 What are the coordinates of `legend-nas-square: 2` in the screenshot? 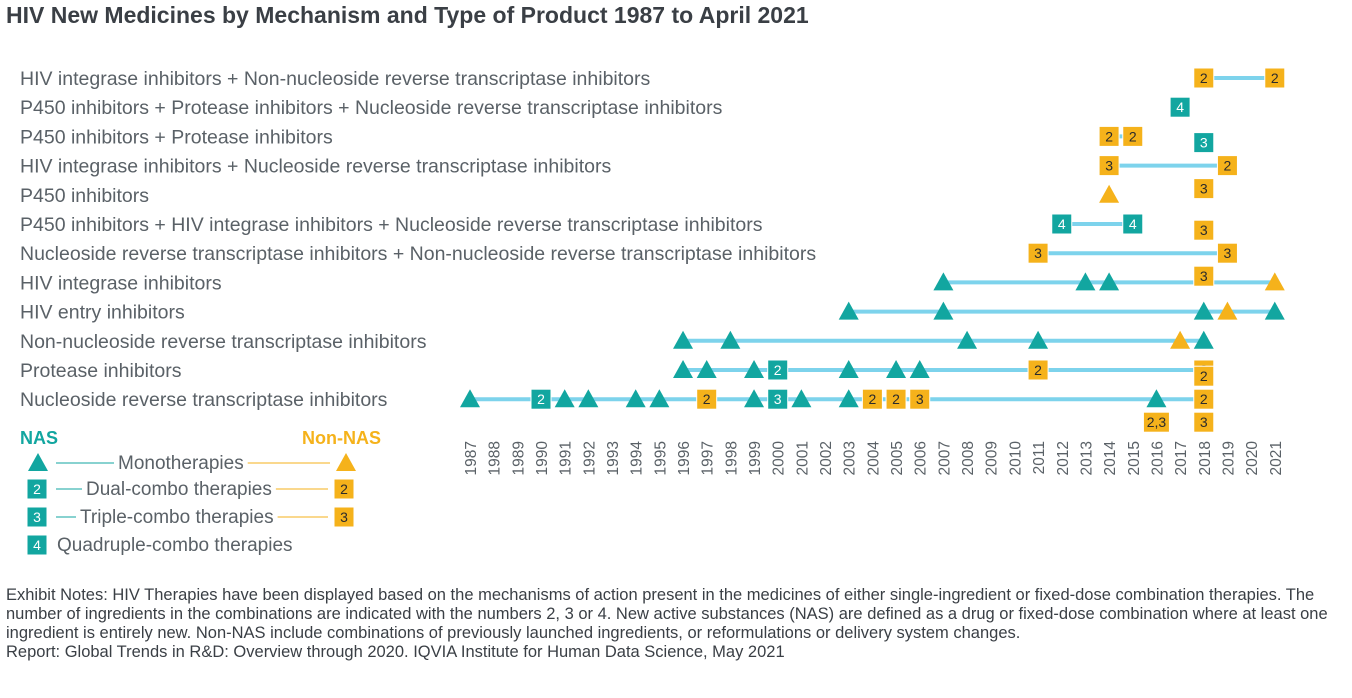 It's located at (37, 489).